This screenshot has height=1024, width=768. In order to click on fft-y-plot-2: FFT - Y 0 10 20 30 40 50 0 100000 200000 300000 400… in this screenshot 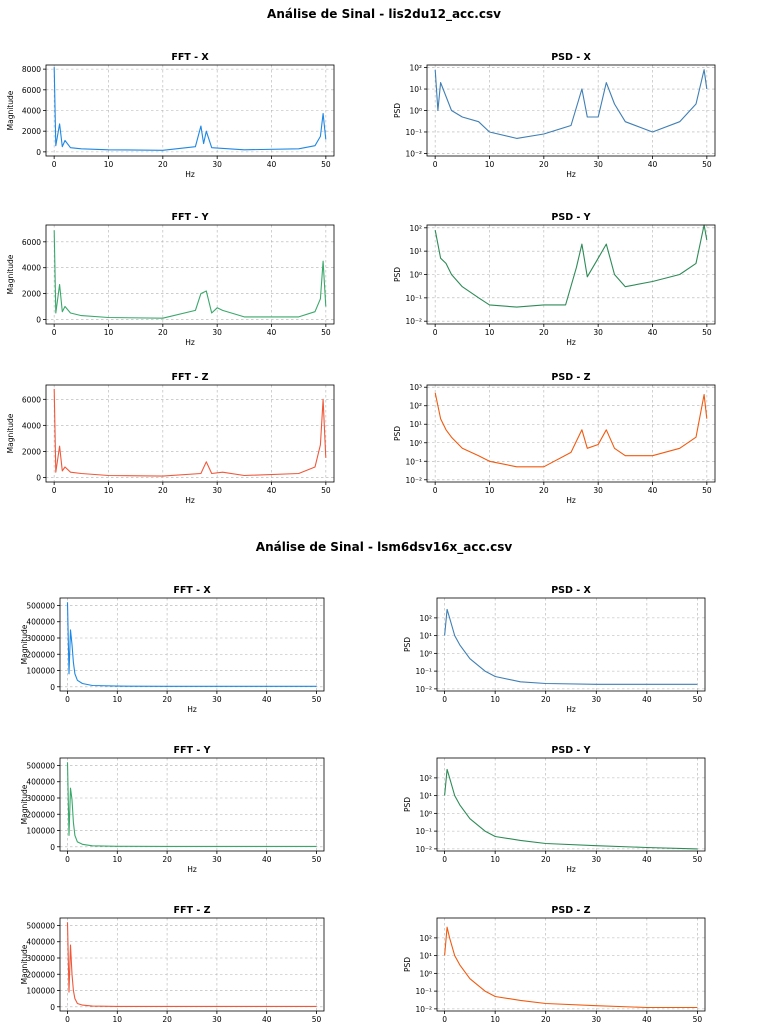, I will do `click(172, 809)`.